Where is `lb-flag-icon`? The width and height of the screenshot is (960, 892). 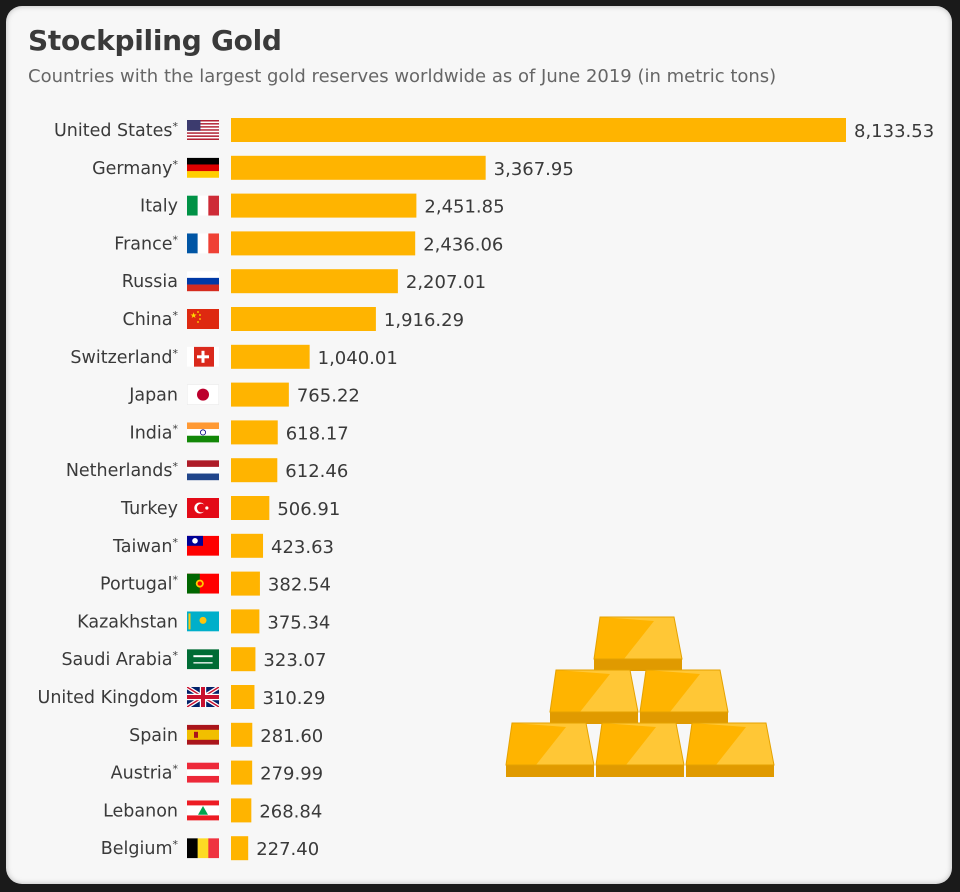
lb-flag-icon is located at coordinates (203, 810).